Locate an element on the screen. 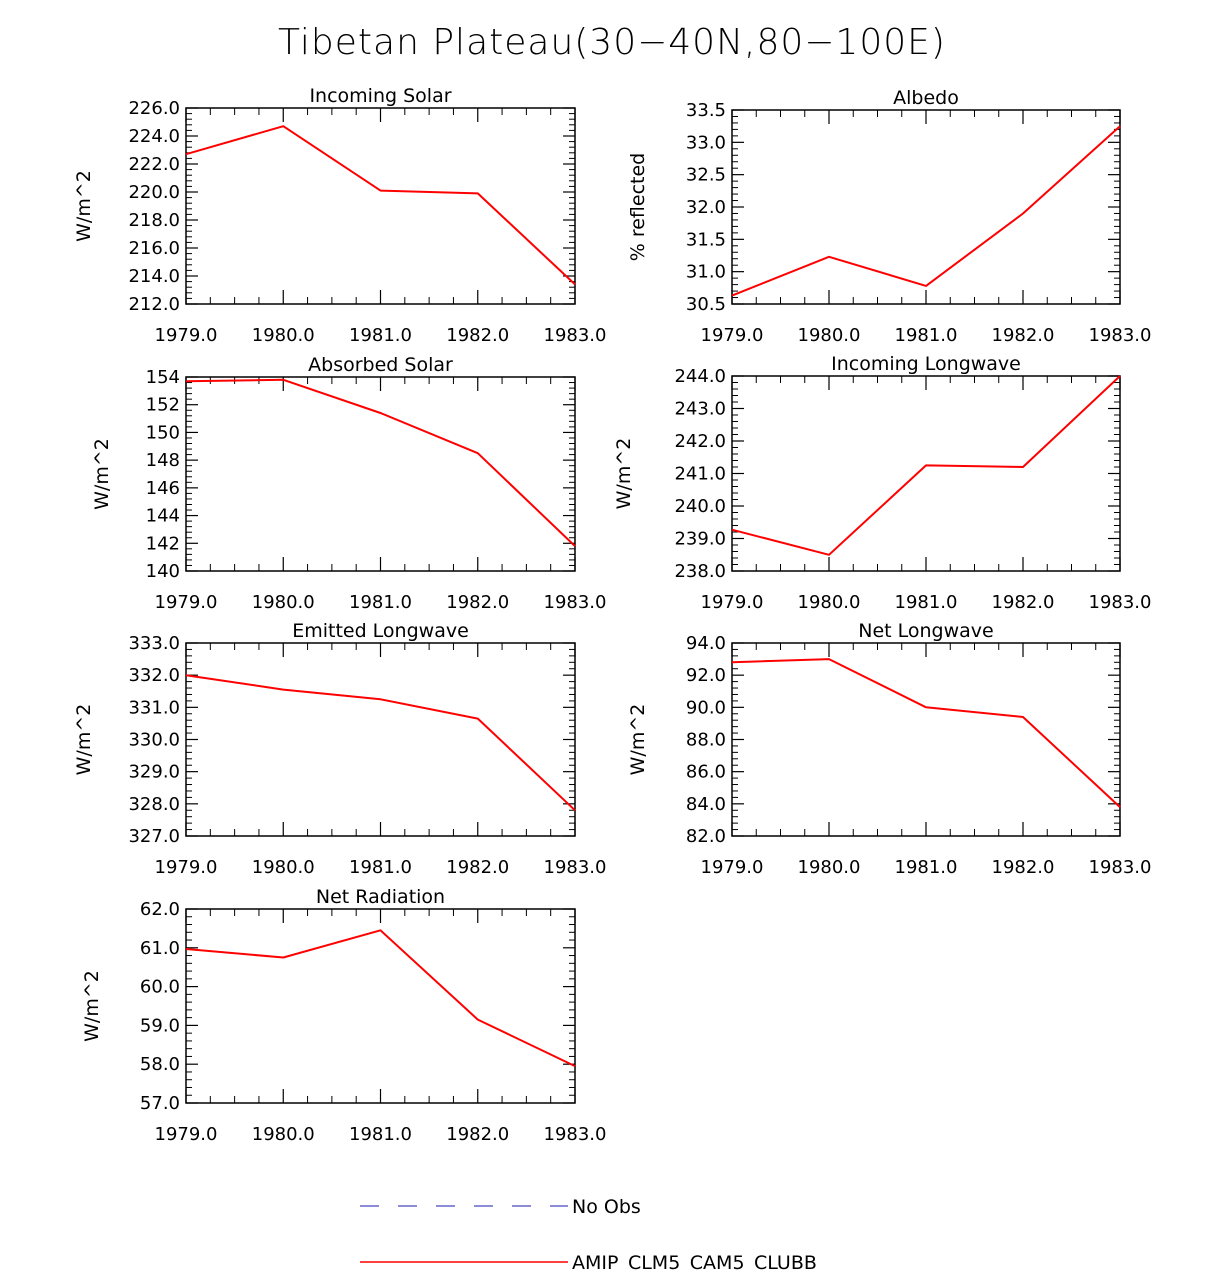 The width and height of the screenshot is (1224, 1272). y-tick-label: 241.0 is located at coordinates (700, 474).